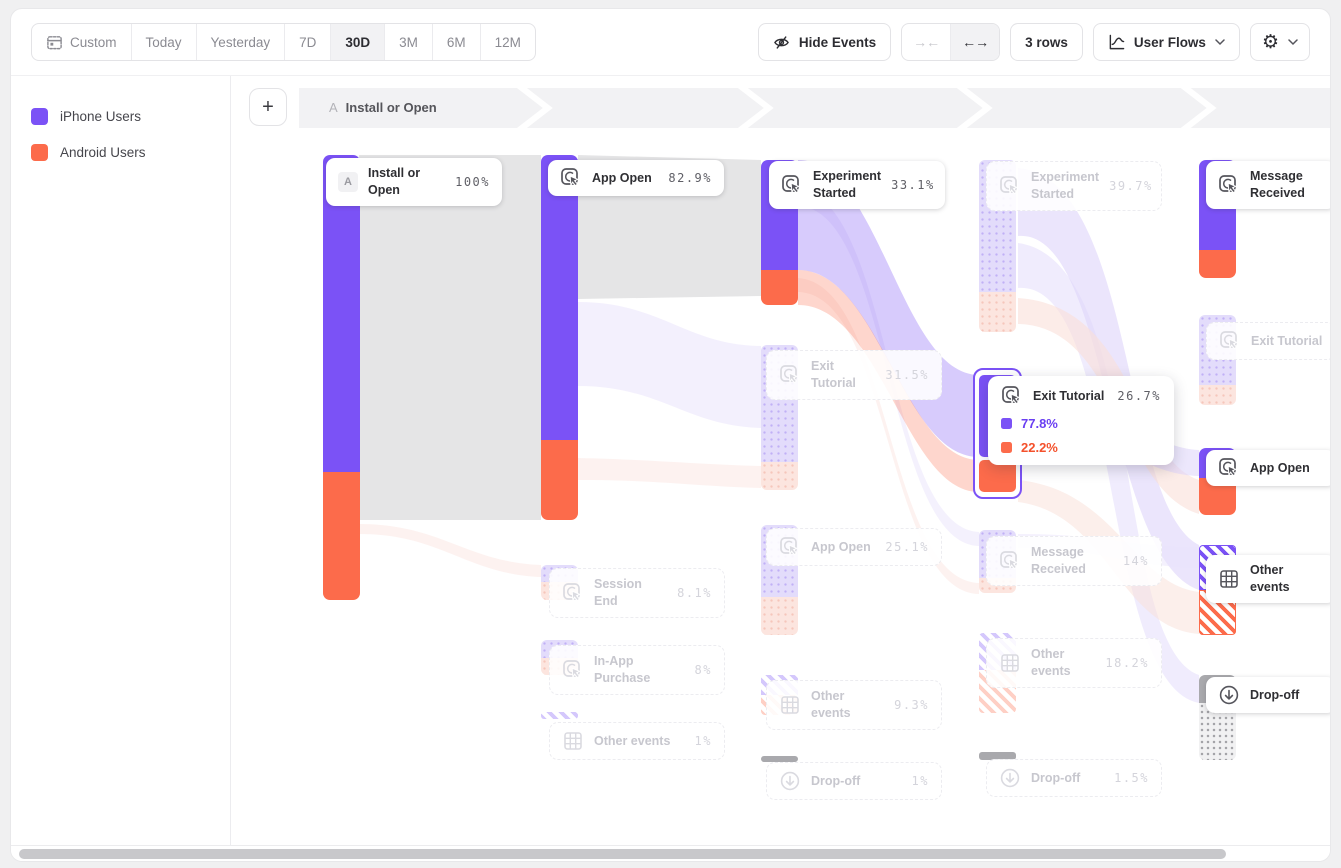 This screenshot has width=1341, height=868. I want to click on date-range-label: Today, so click(163, 42).